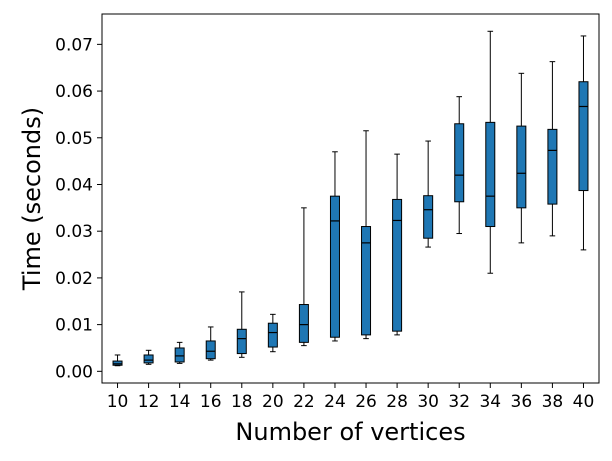 The image size is (612, 461). What do you see at coordinates (74, 372) in the screenshot?
I see `y-tick-label: 0.00` at bounding box center [74, 372].